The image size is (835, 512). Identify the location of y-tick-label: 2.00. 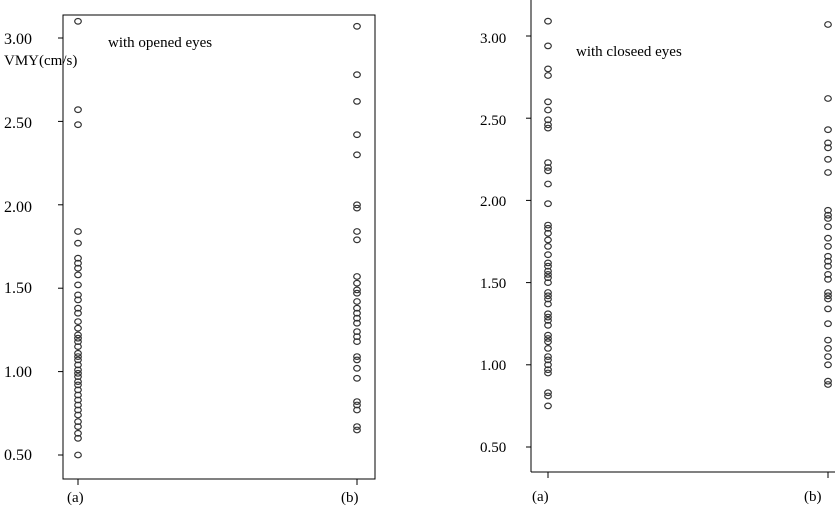
(493, 202).